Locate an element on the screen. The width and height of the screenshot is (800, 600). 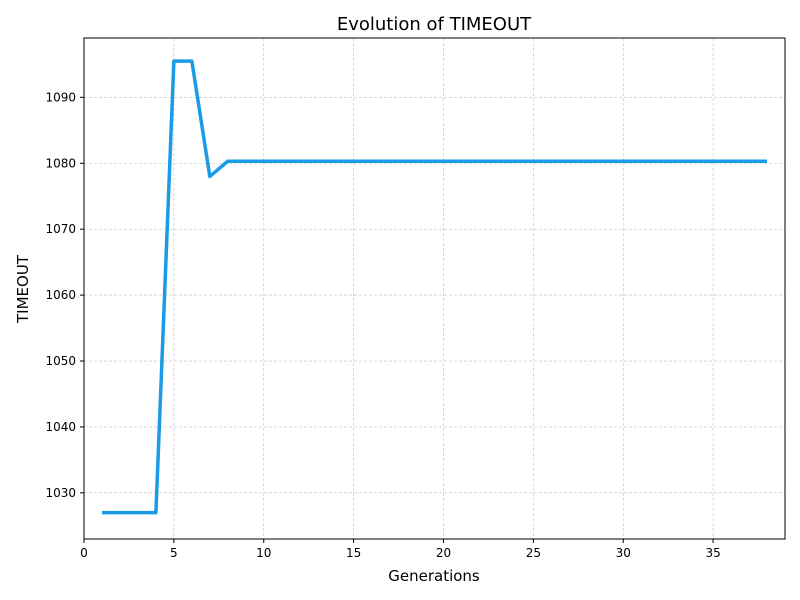
y-tick-label: 1060 is located at coordinates (60, 295).